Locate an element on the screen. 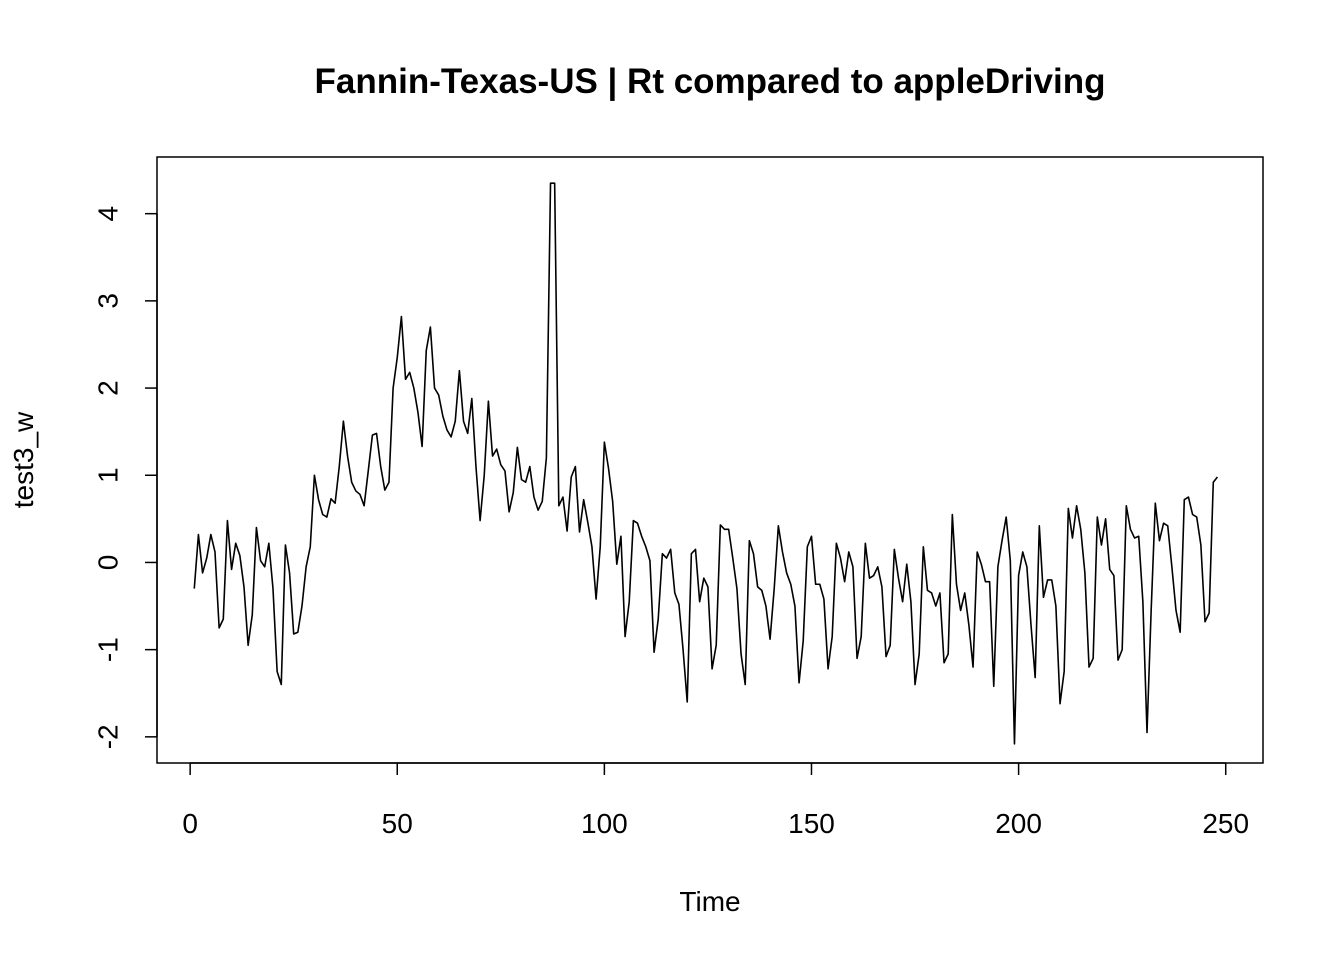 Image resolution: width=1344 pixels, height=960 pixels. y-axis-title: test3_w is located at coordinates (23, 459).